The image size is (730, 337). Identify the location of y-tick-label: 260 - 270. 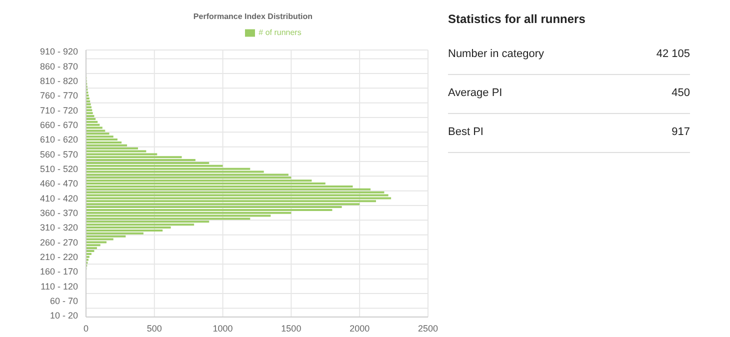
(59, 242).